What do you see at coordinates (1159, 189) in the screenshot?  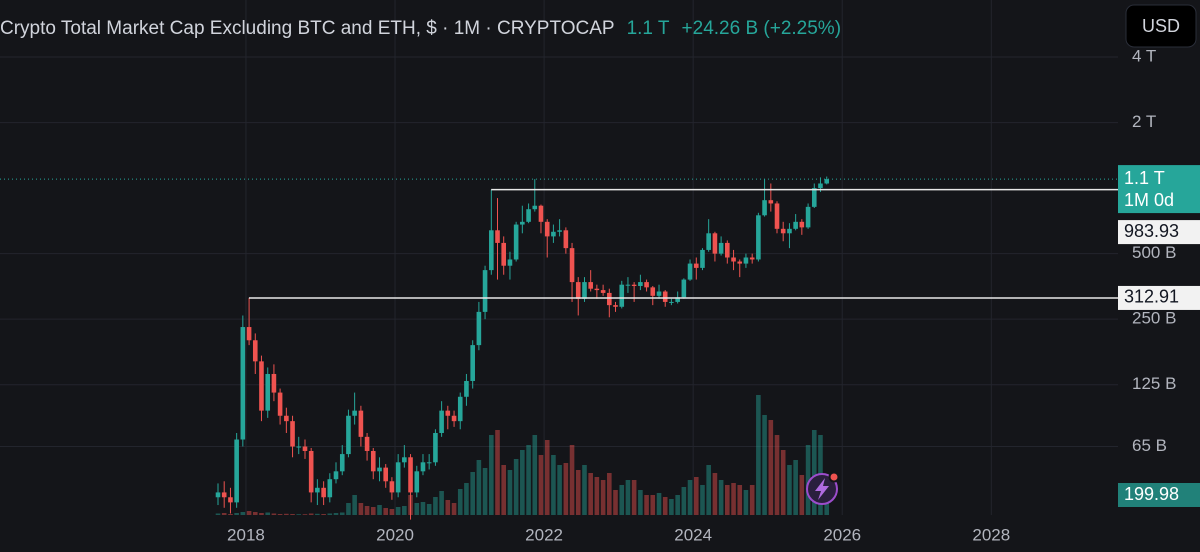 I see `price-box` at bounding box center [1159, 189].